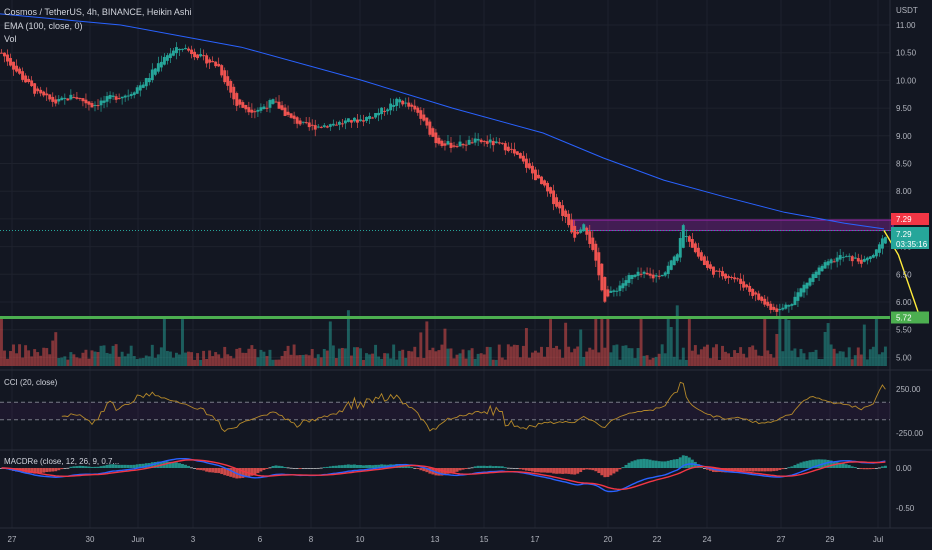 The height and width of the screenshot is (550, 932). Describe the element at coordinates (31, 382) in the screenshot. I see `cci-legend: CCI (20, close)` at that location.